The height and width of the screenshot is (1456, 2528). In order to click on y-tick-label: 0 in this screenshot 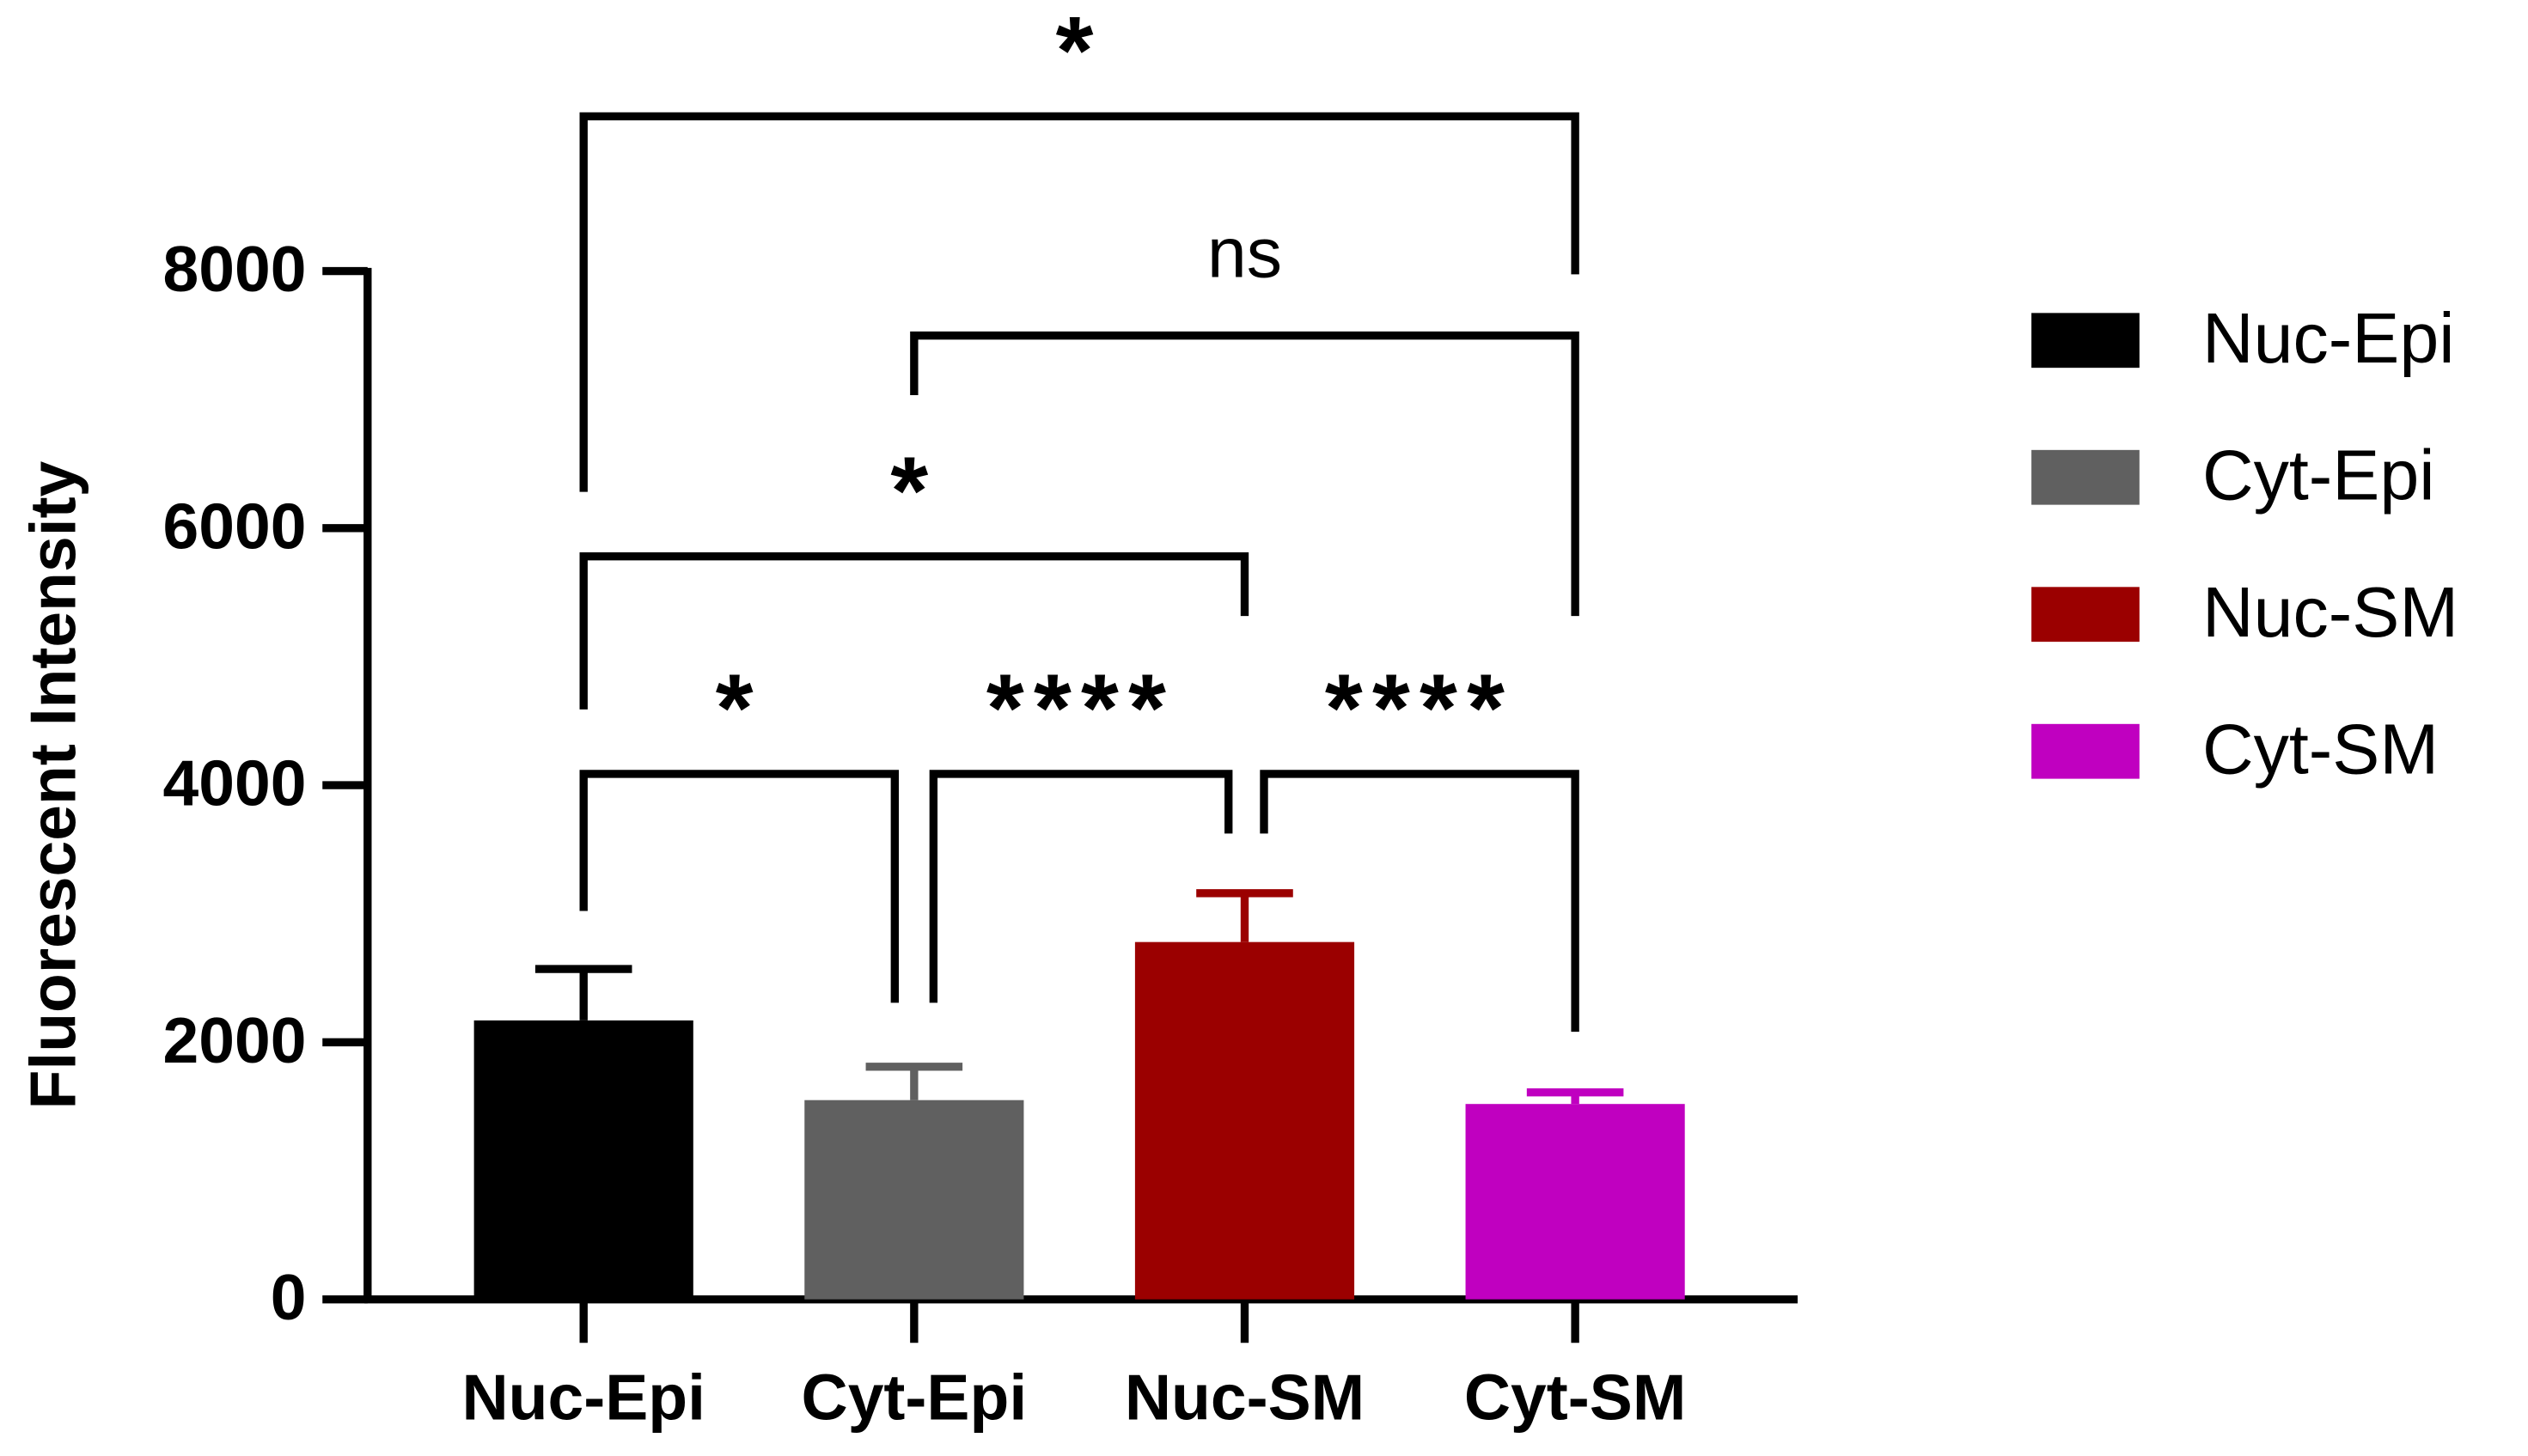, I will do `click(289, 1297)`.